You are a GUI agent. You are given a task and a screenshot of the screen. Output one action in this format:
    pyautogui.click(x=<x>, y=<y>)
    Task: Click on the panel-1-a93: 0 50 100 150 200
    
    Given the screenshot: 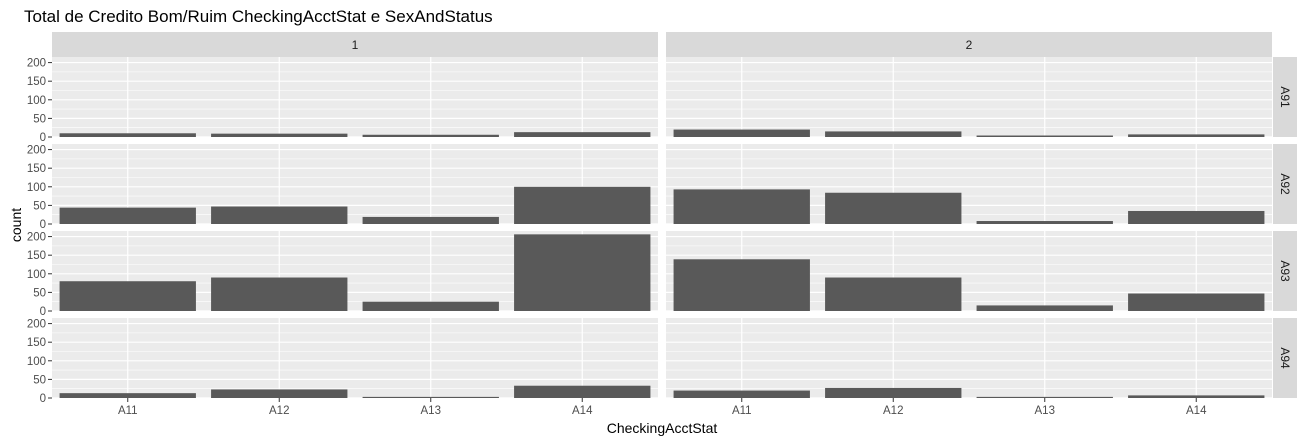 What is the action you would take?
    pyautogui.click(x=342, y=274)
    